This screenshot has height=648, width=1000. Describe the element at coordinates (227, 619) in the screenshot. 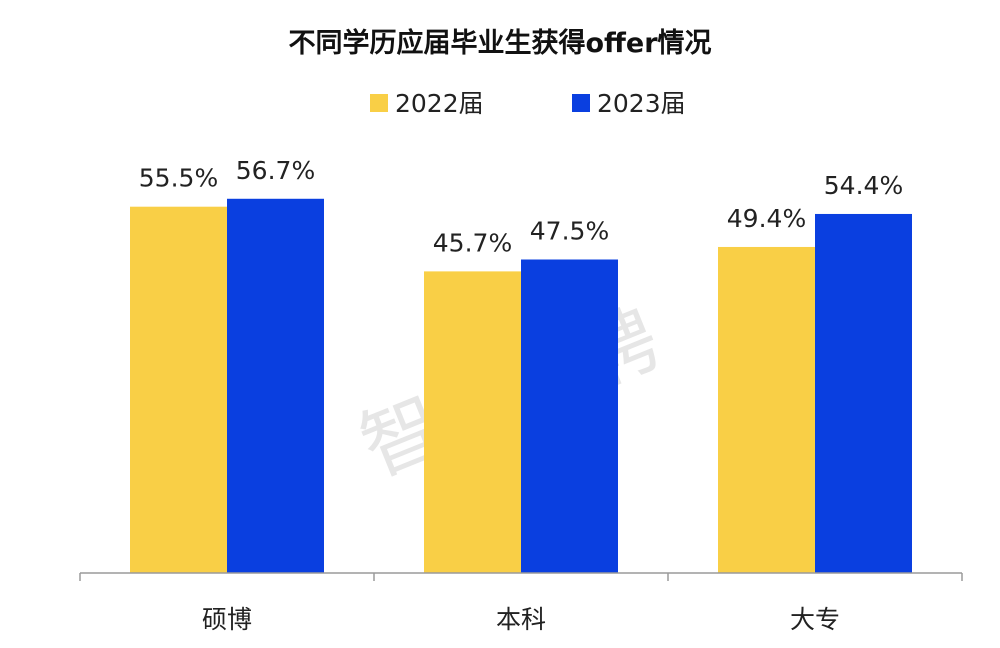

I see `x-tick-label: 硕博` at that location.